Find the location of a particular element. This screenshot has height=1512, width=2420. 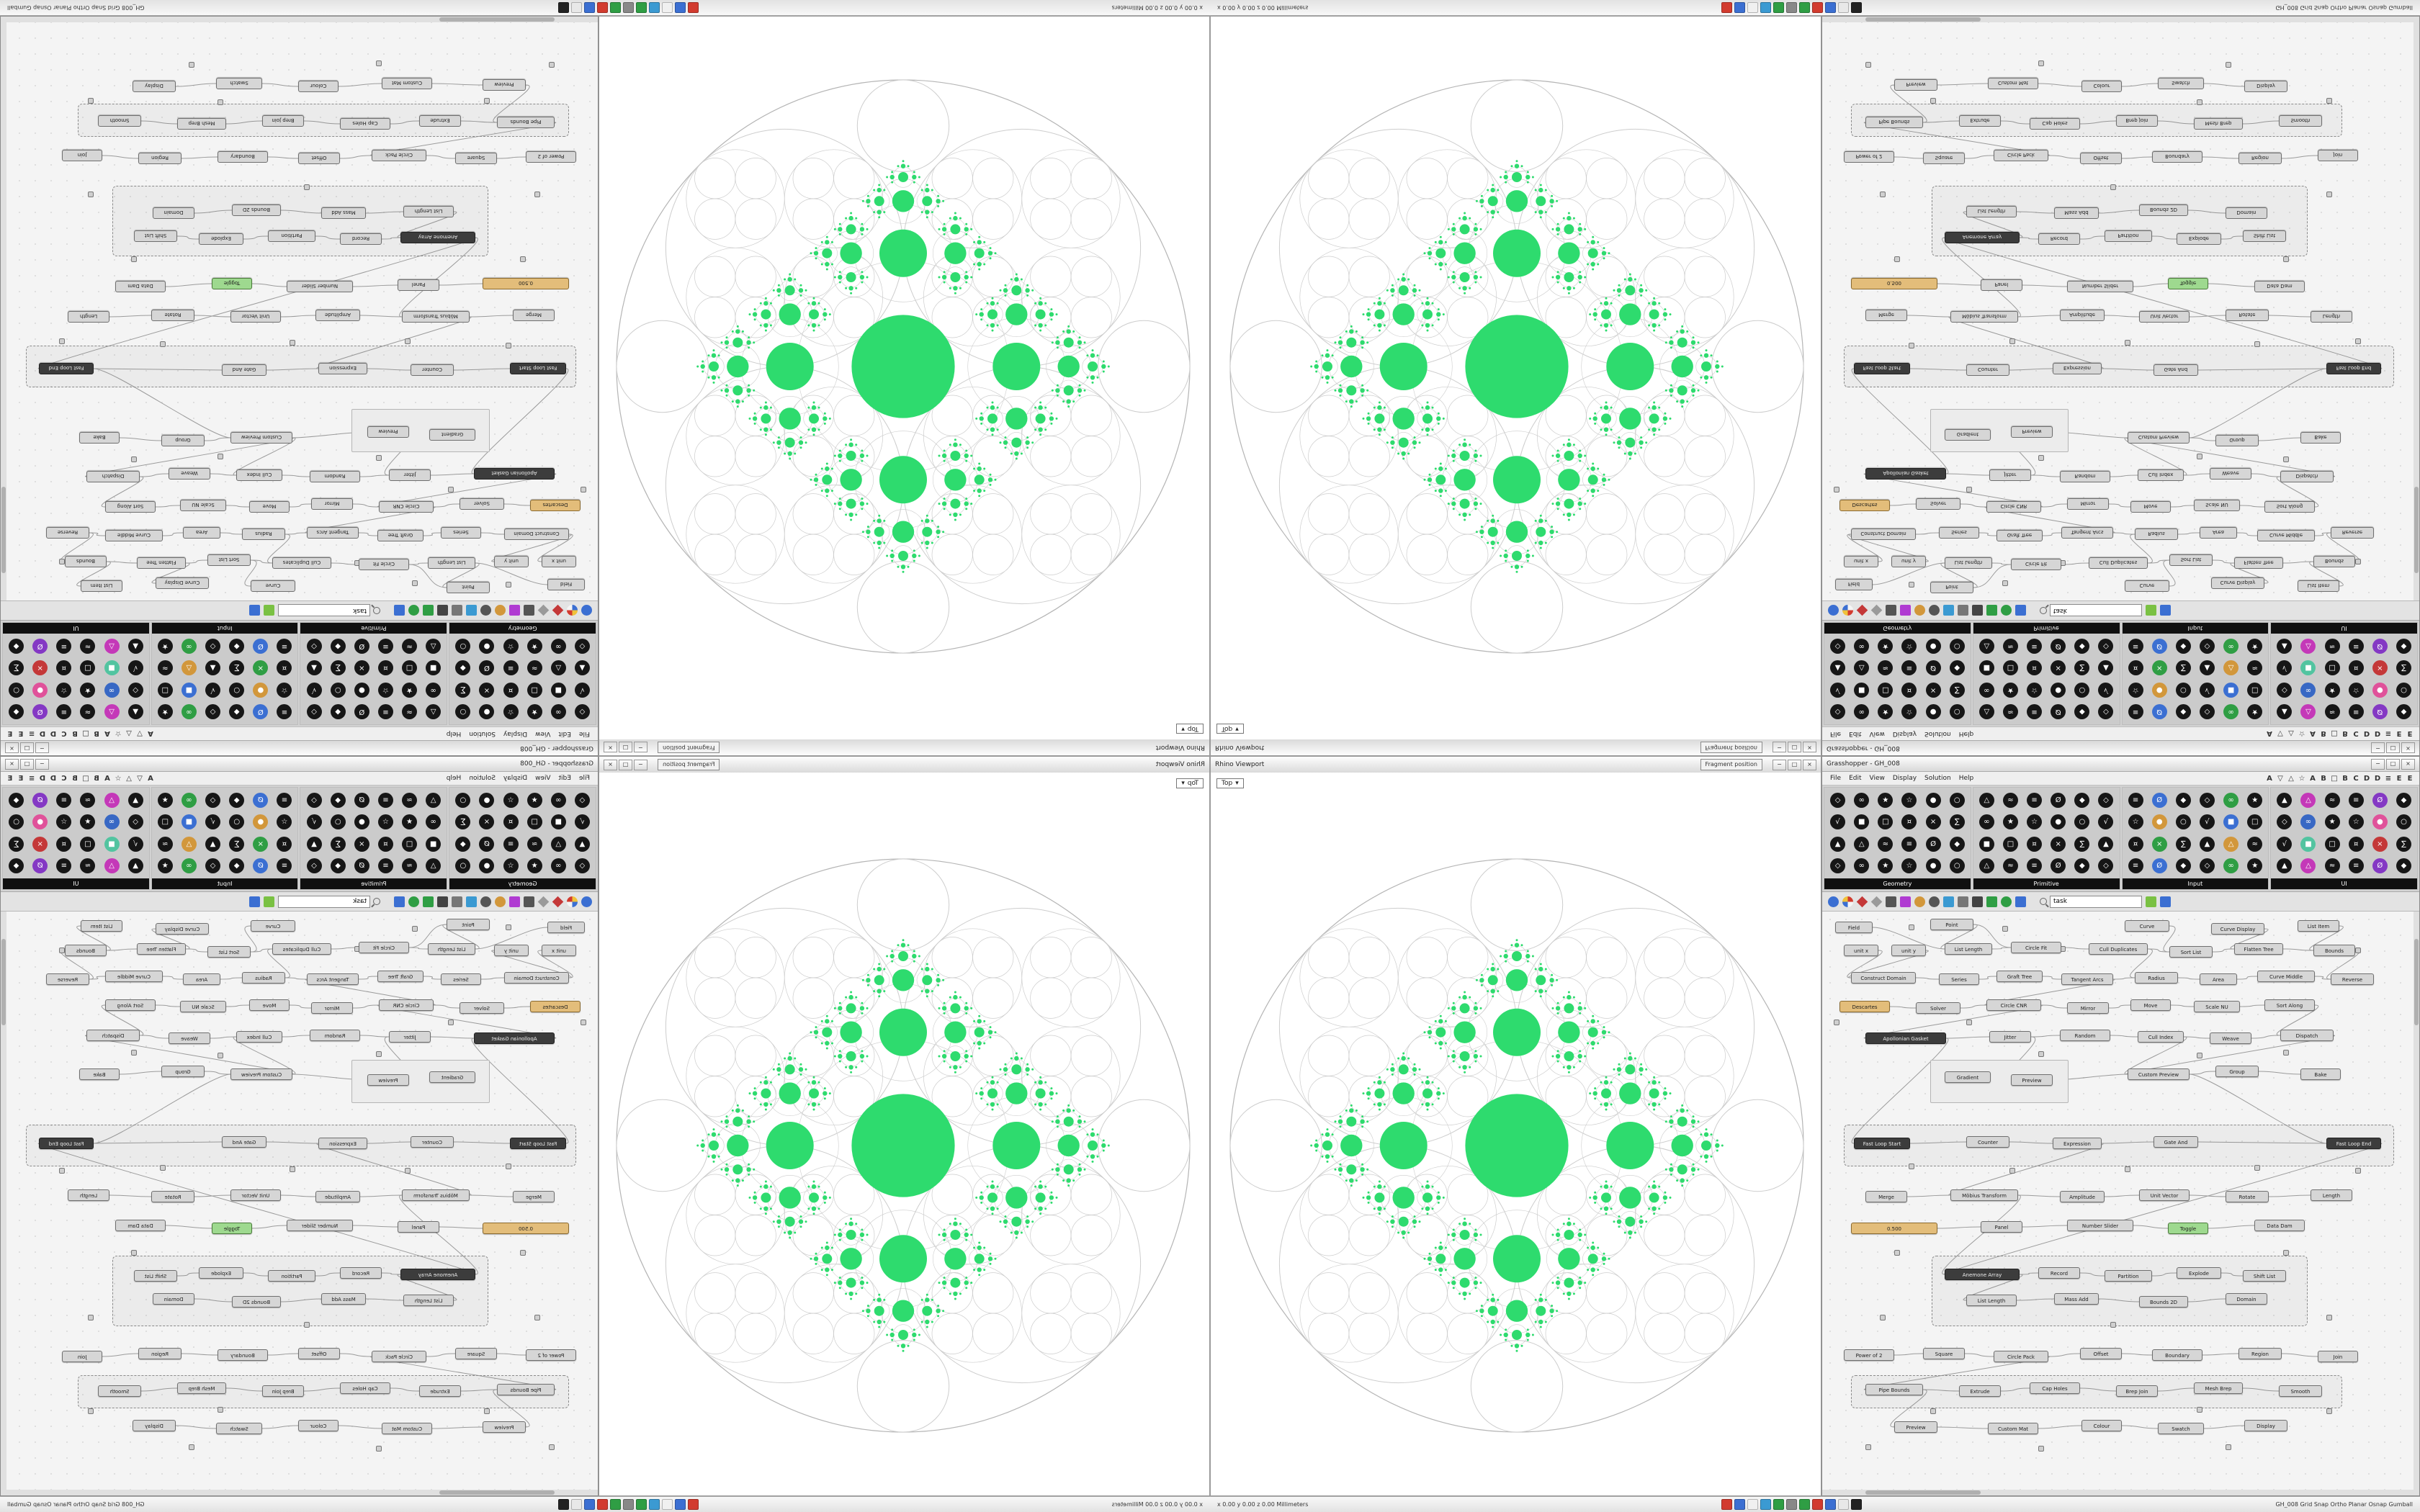

grasshopper-titlebar: Grasshopper - GH_008 − □ × is located at coordinates (2120, 747).